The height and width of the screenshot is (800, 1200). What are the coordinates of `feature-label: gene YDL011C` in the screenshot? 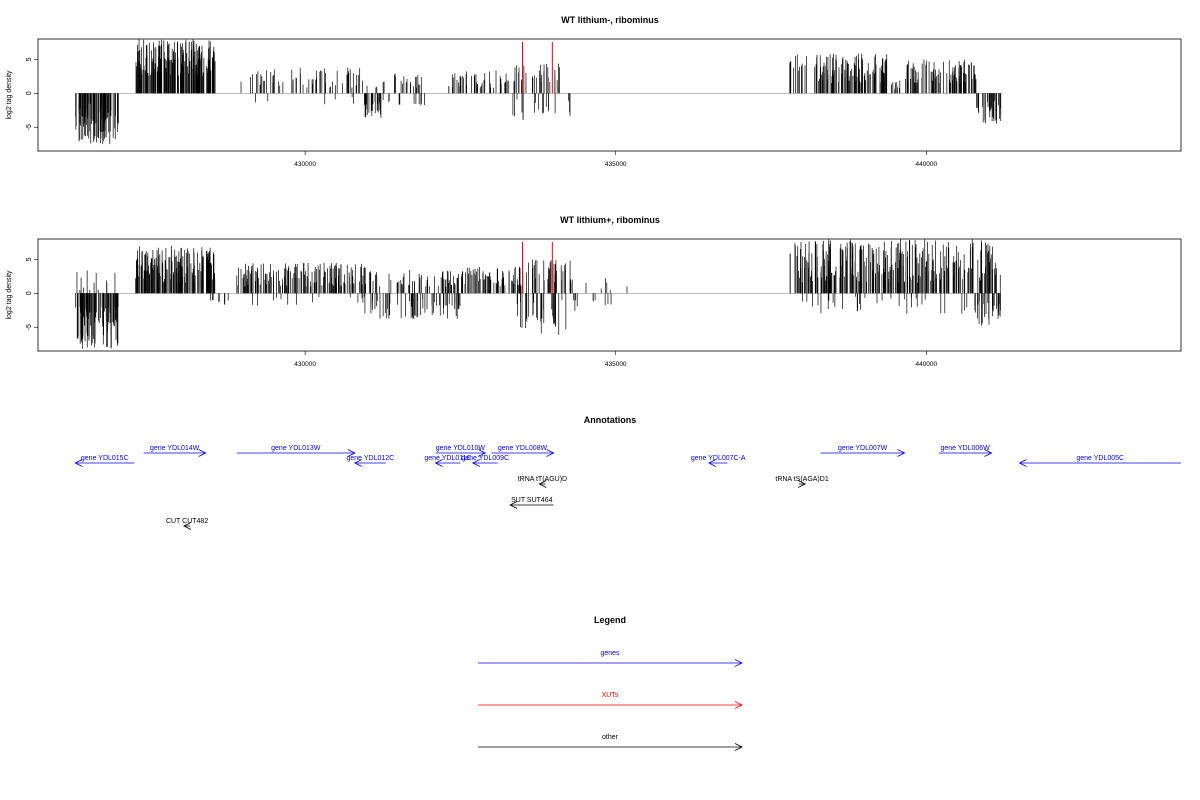 It's located at (447, 458).